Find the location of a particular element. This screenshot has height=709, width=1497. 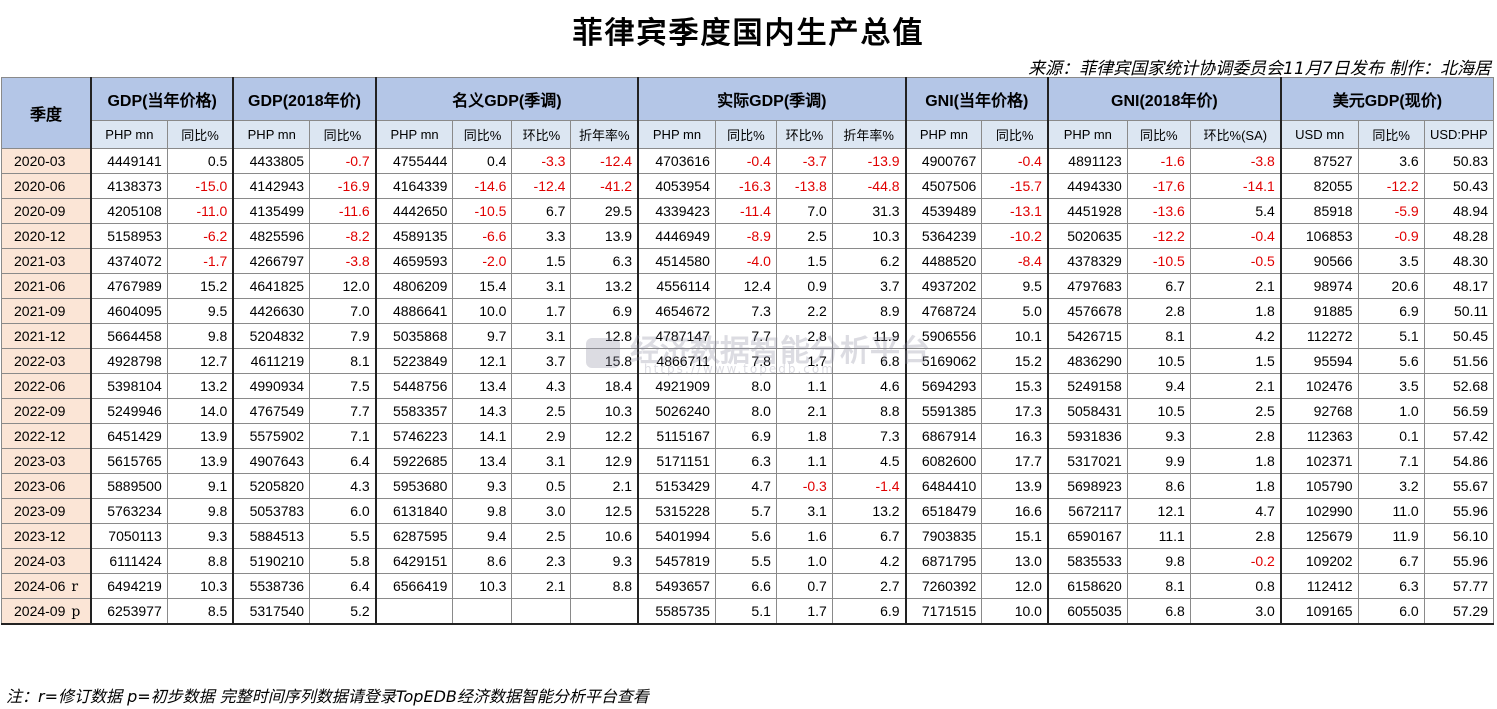

quarter-label: 2023-03 is located at coordinates (40, 461).